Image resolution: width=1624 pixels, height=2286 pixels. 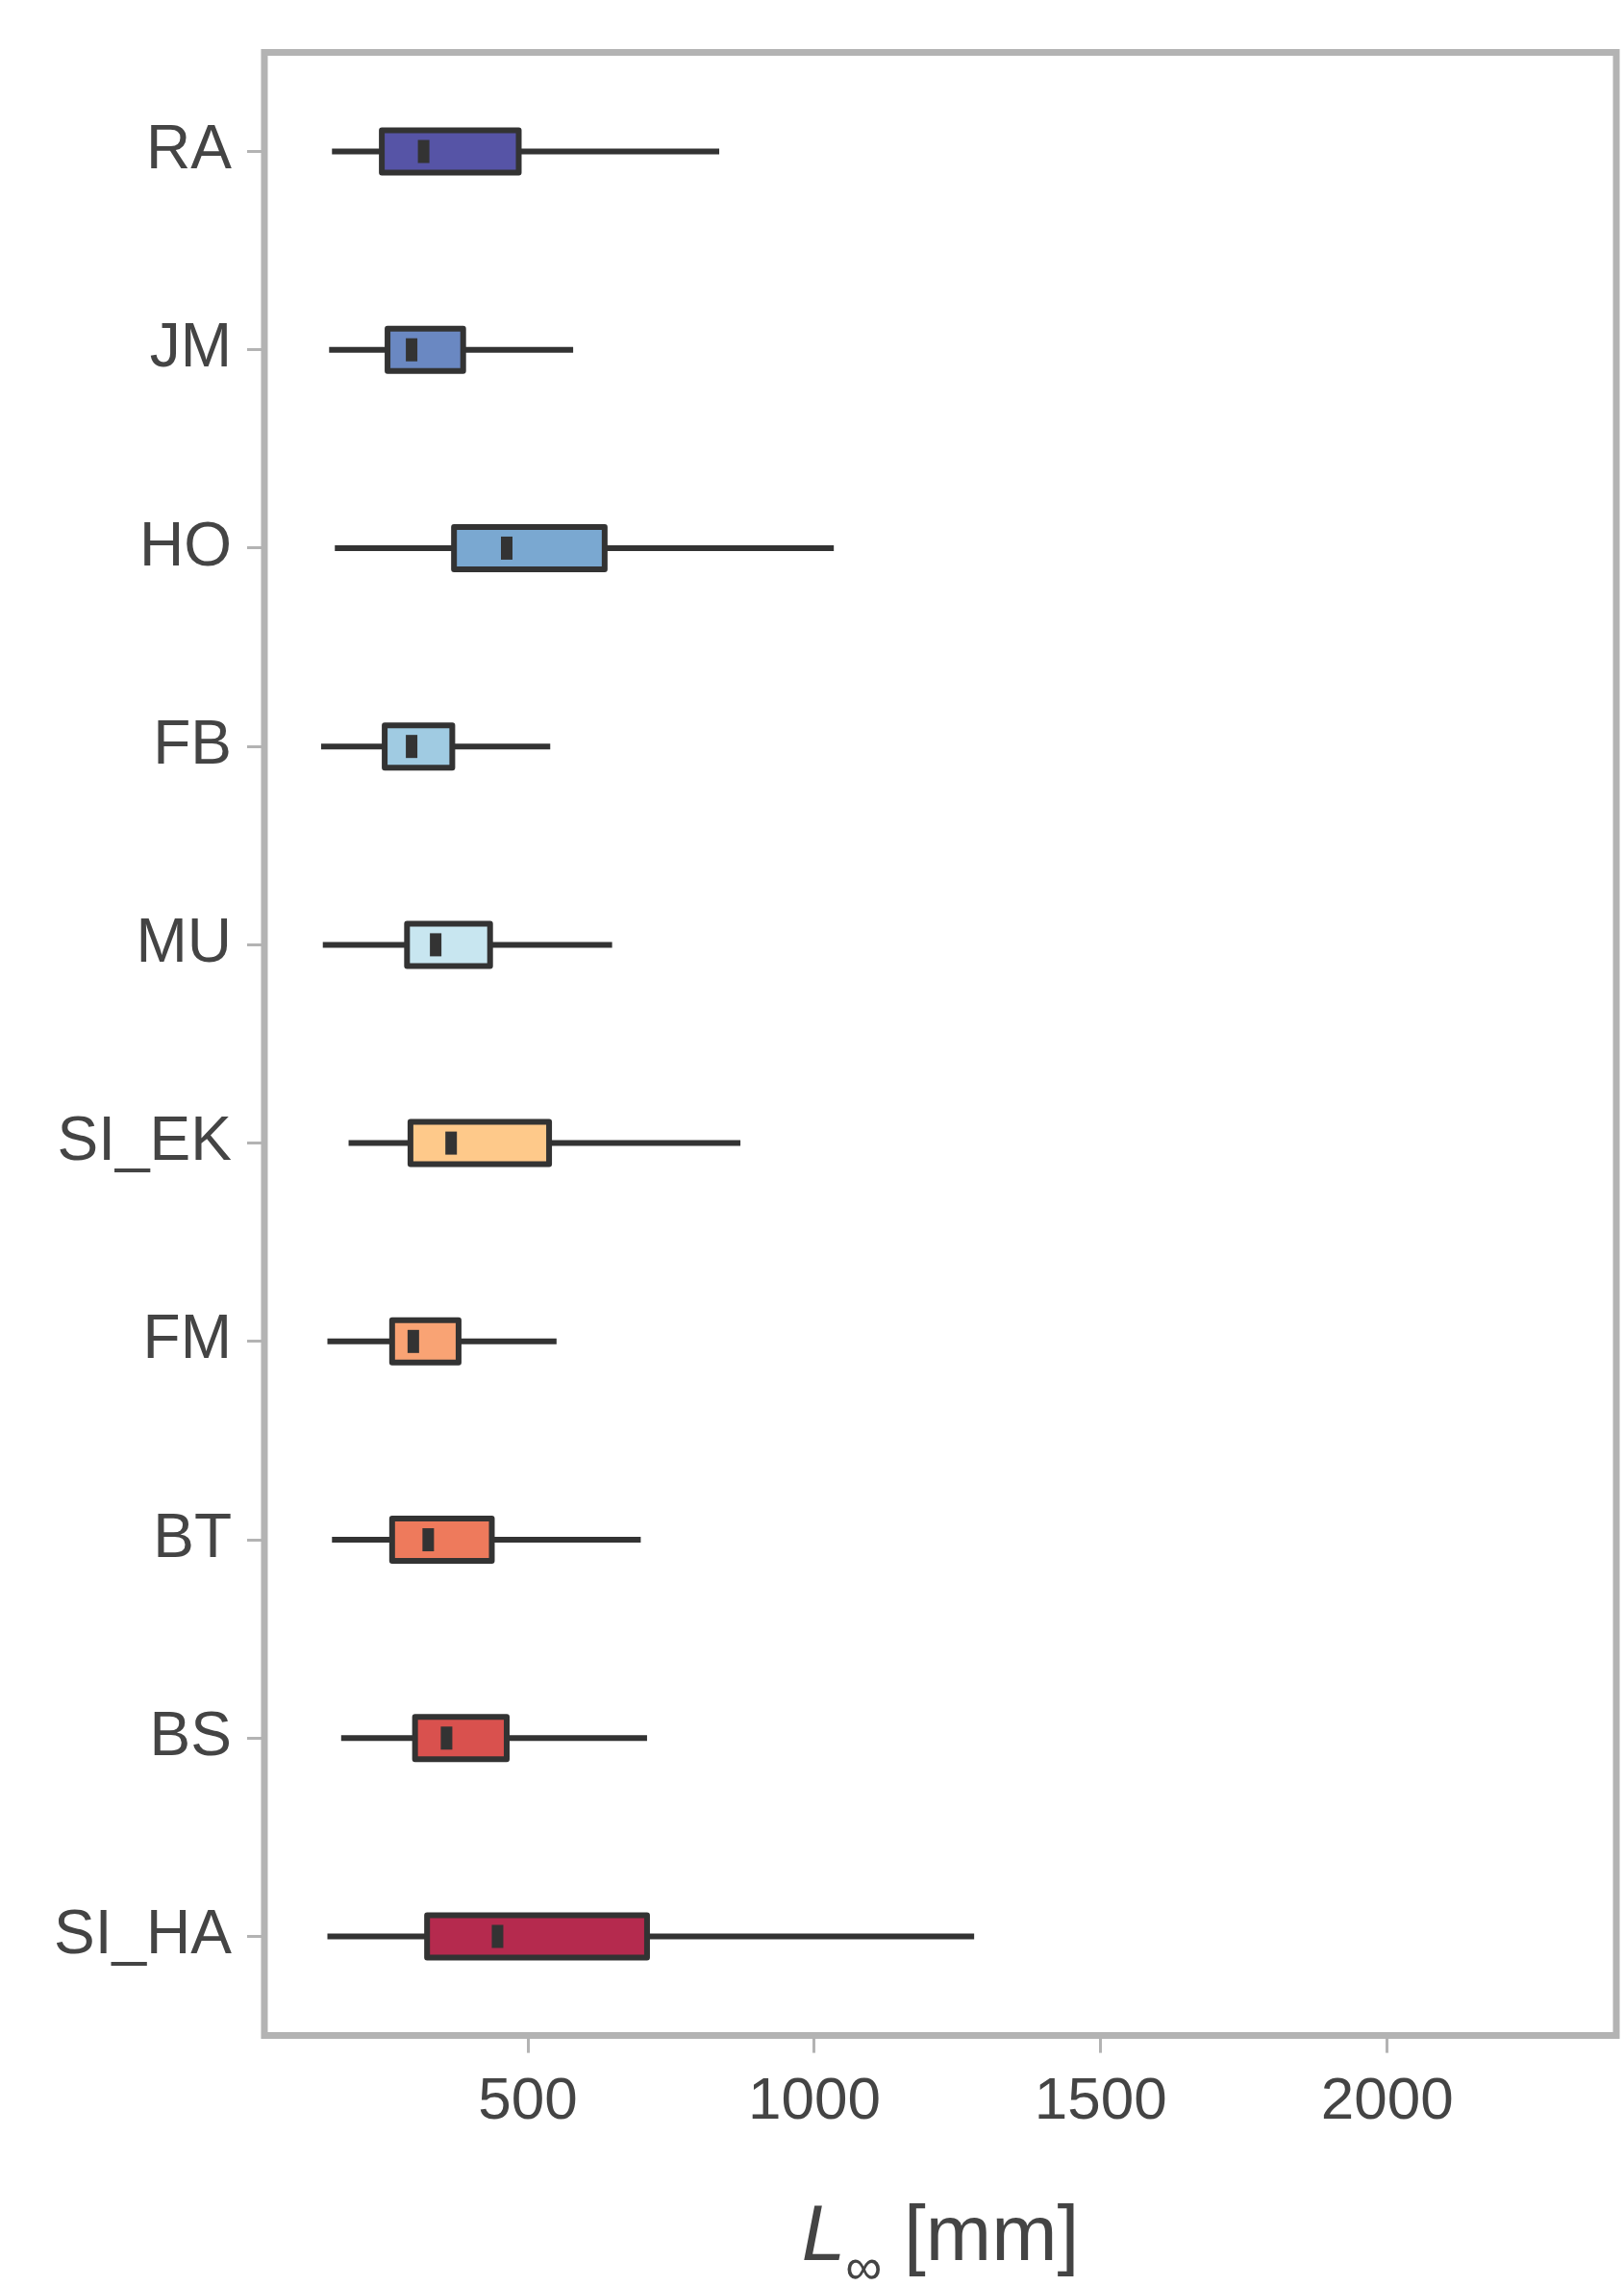 I want to click on y-tick-label: SI_EK, so click(x=144, y=1139).